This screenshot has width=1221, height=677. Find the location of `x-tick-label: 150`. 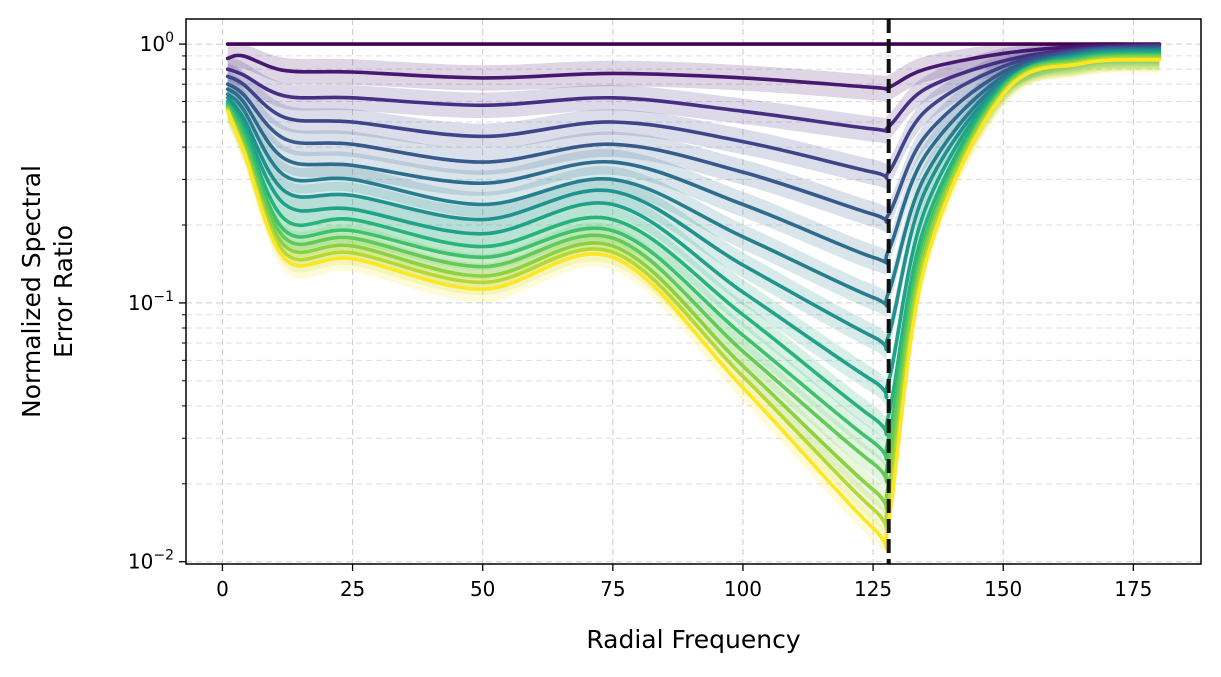

x-tick-label: 150 is located at coordinates (1003, 589).